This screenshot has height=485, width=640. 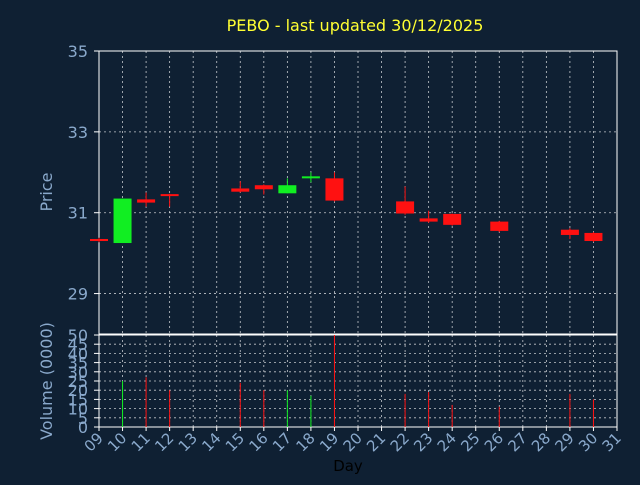 What do you see at coordinates (164, 442) in the screenshot?
I see `x-tick-label: 12` at bounding box center [164, 442].